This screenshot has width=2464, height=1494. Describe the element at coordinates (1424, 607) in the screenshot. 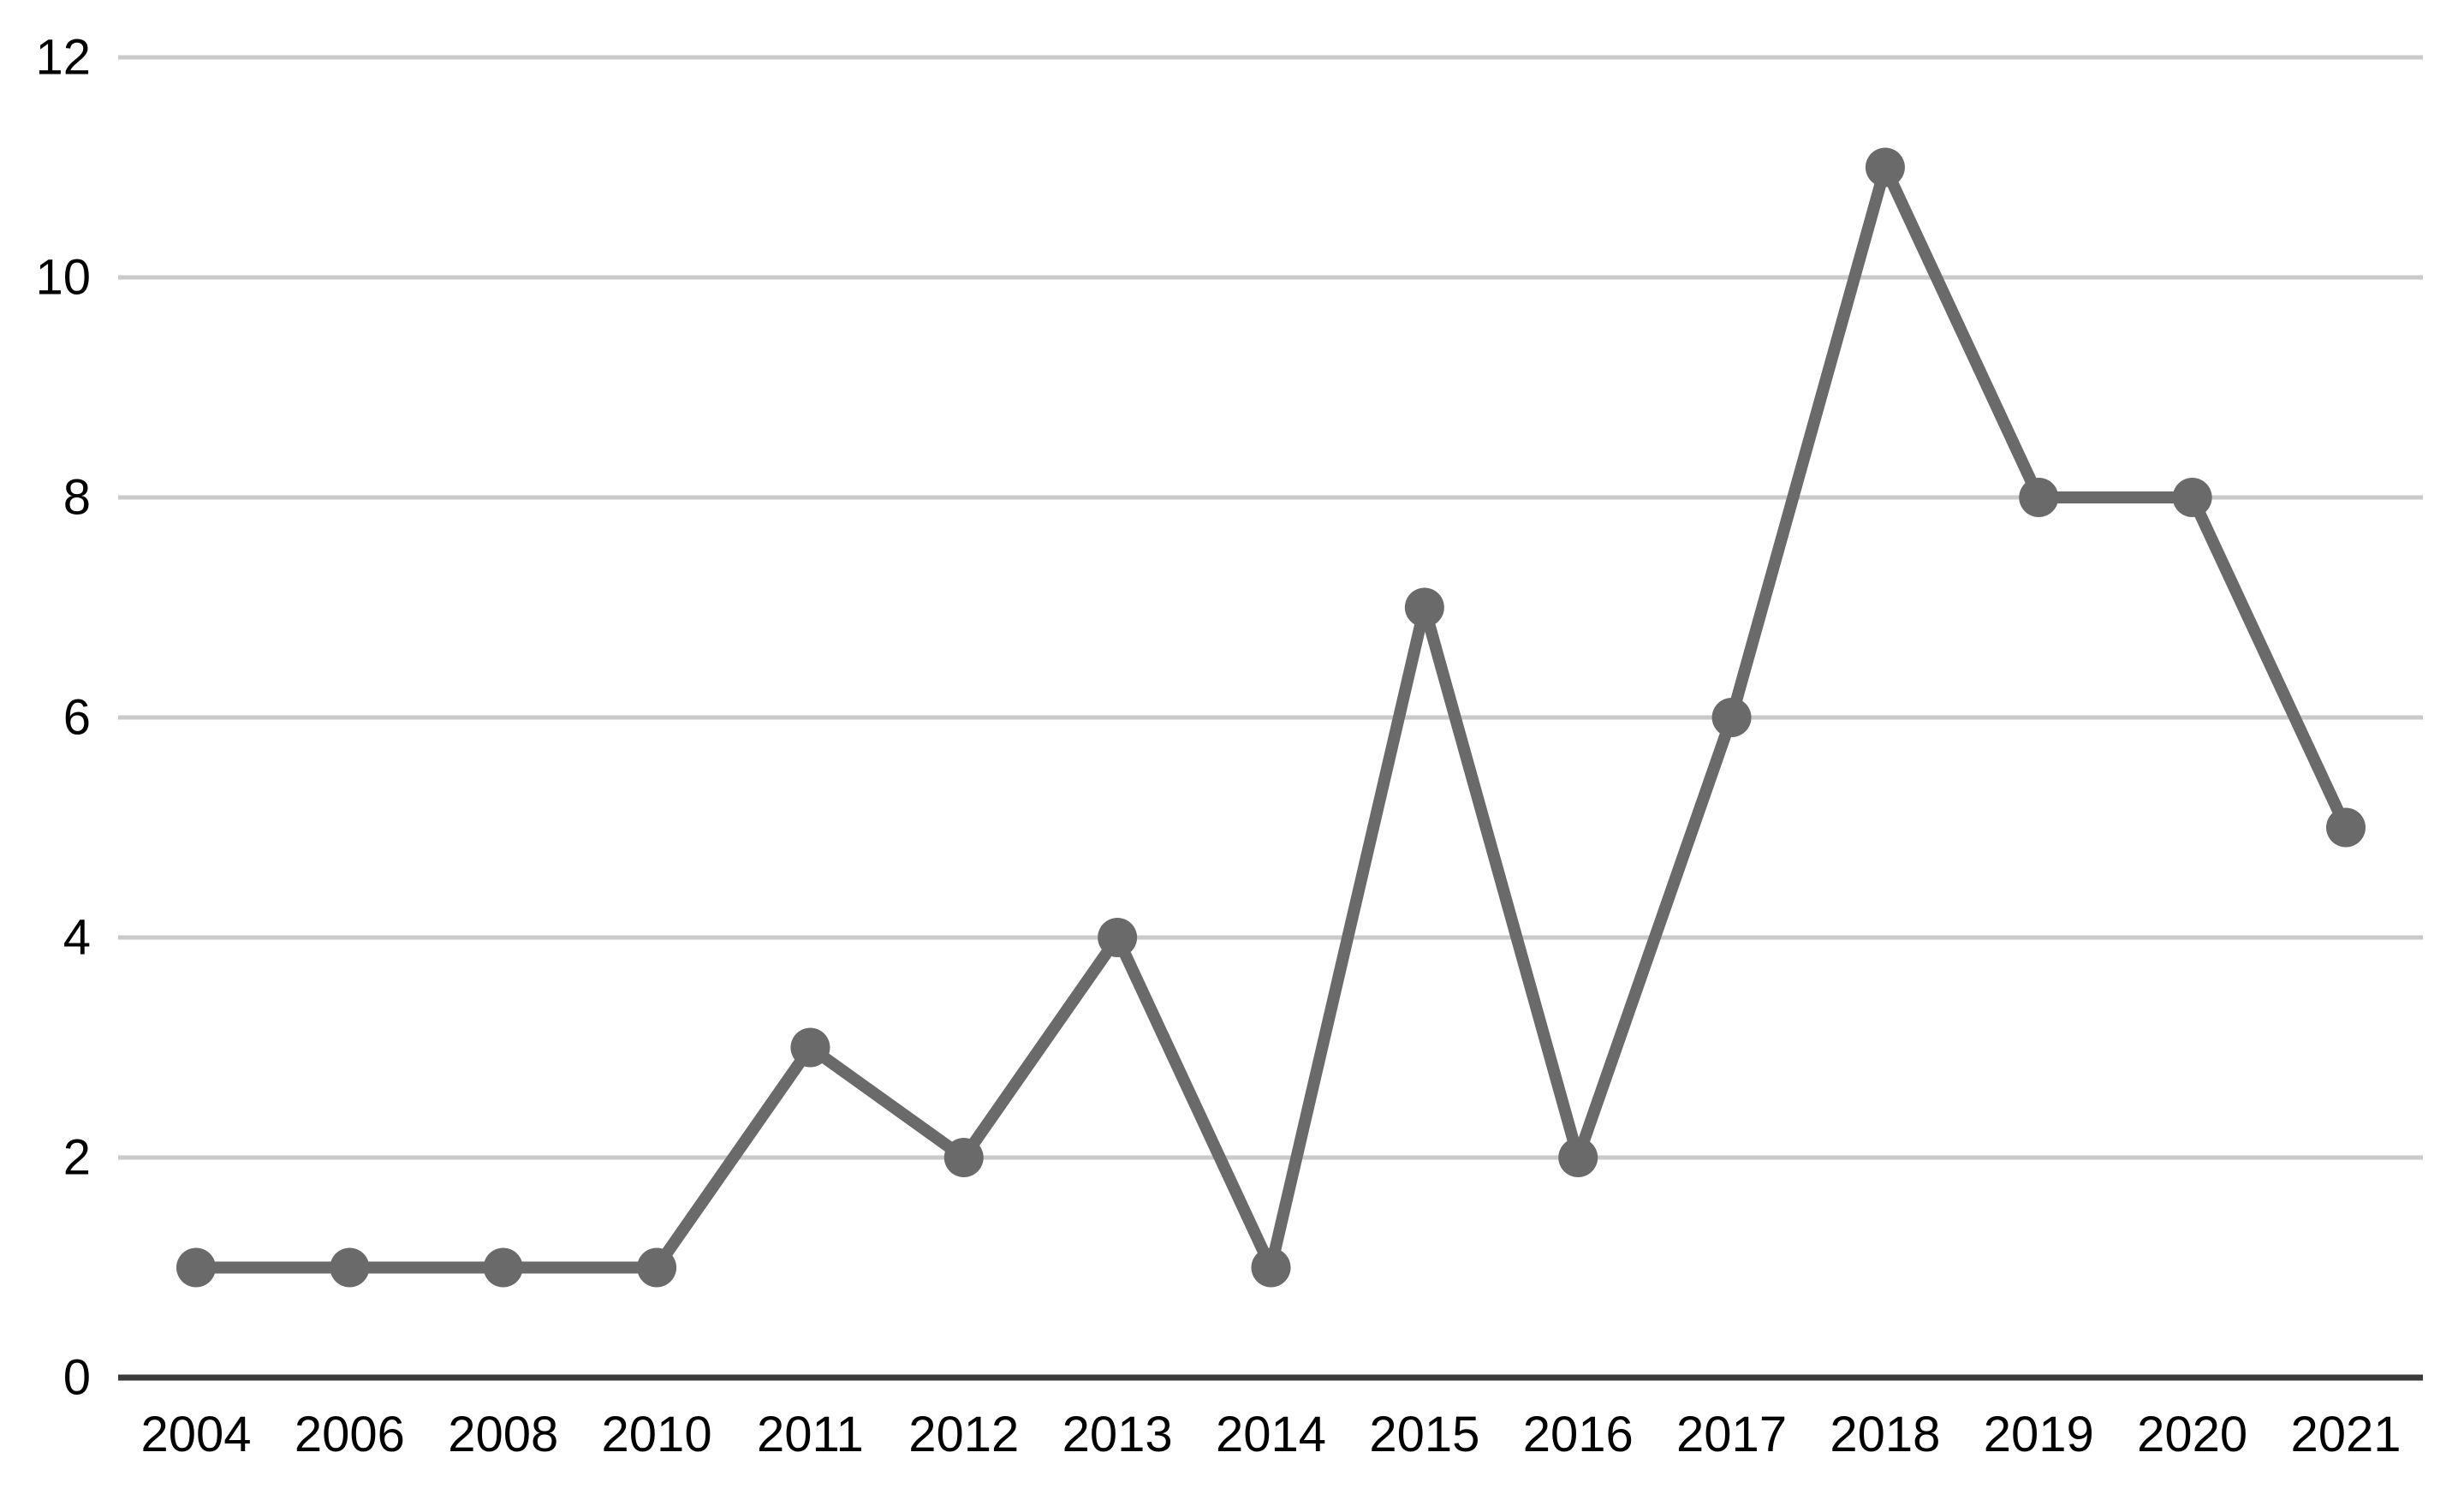

I see `data-point-marker-2015` at that location.